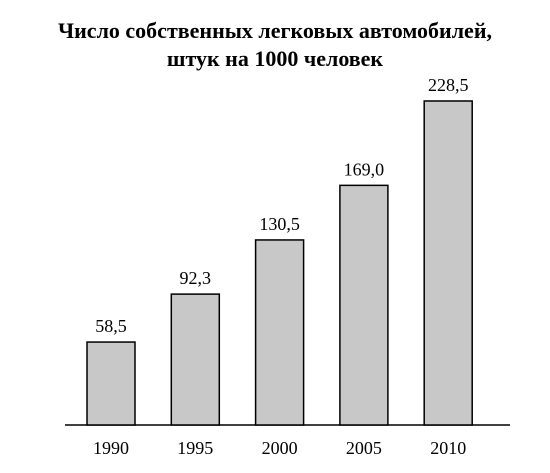  I want to click on value-label: 169,0, so click(364, 169).